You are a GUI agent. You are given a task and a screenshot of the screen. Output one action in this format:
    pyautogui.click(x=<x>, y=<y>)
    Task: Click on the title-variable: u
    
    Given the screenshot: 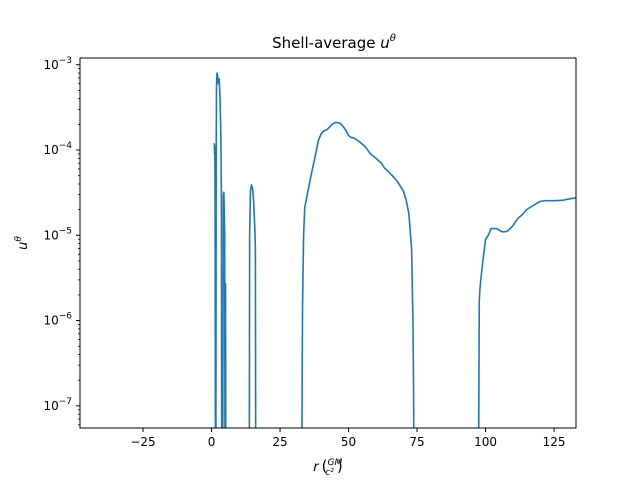 What is the action you would take?
    pyautogui.click(x=385, y=43)
    